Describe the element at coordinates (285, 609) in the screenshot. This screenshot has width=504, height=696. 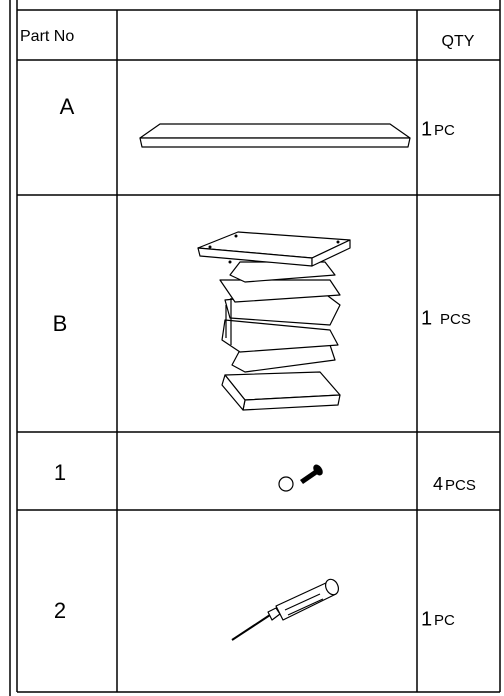
I see `screwdriver-illustration` at that location.